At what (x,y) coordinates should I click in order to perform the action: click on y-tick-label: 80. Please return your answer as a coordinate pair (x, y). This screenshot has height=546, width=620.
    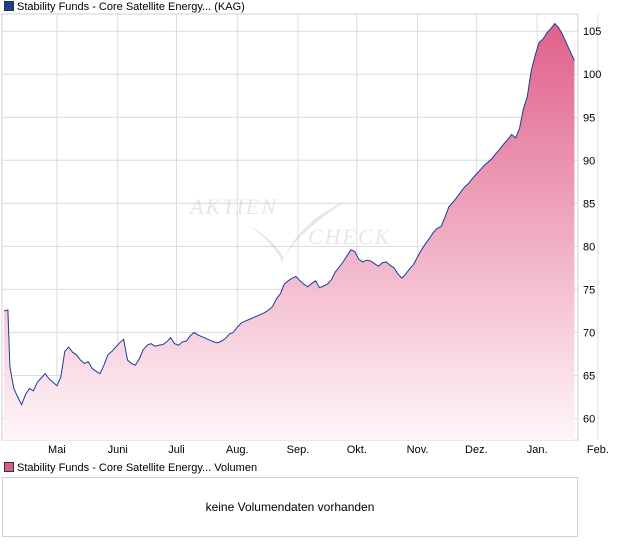
    Looking at the image, I should click on (589, 247).